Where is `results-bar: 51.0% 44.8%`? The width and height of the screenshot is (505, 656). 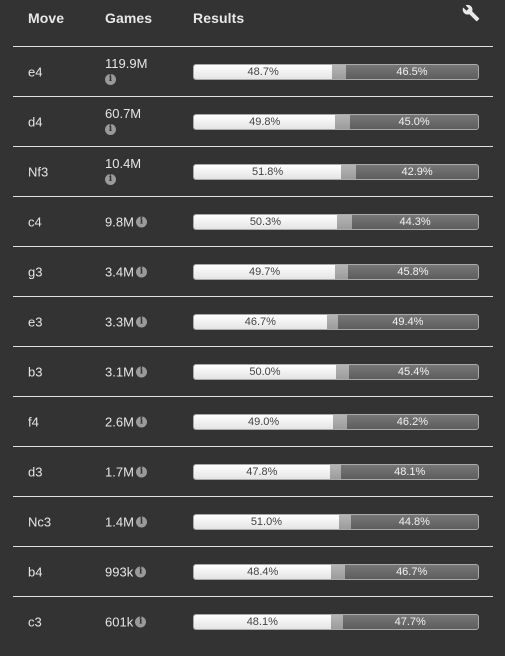
results-bar: 51.0% 44.8% is located at coordinates (336, 521).